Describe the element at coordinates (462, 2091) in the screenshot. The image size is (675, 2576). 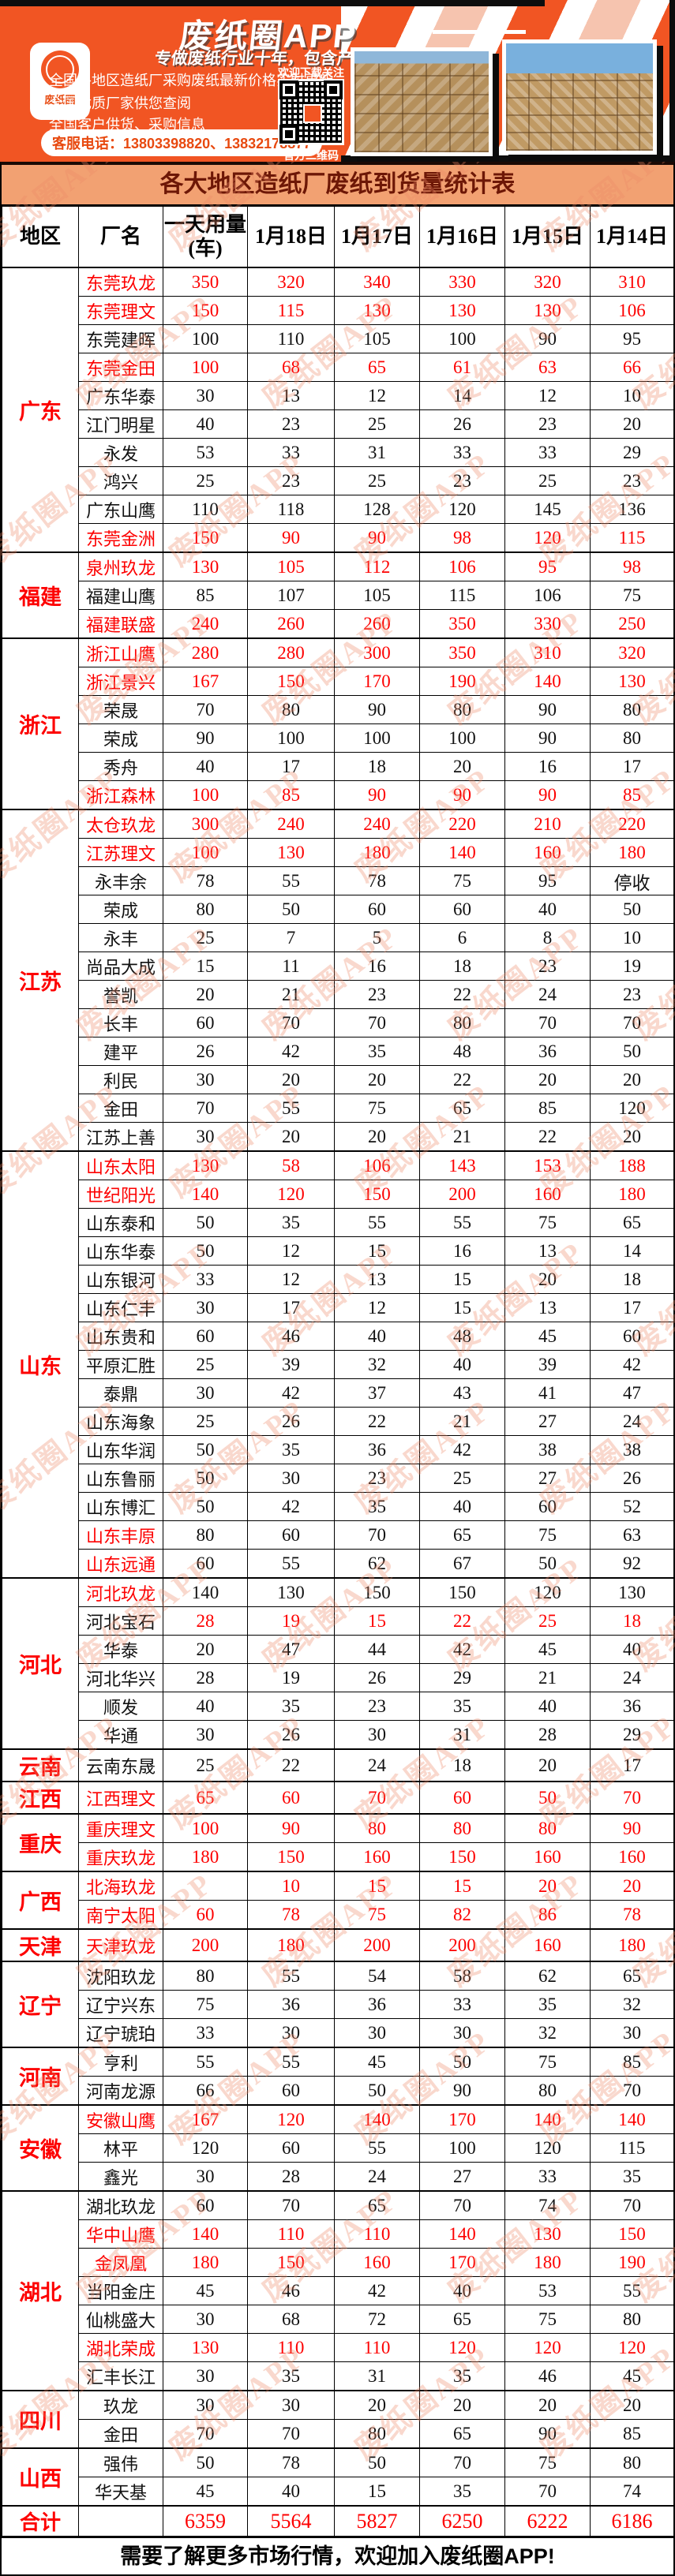
I see `value-cell: 90` at that location.